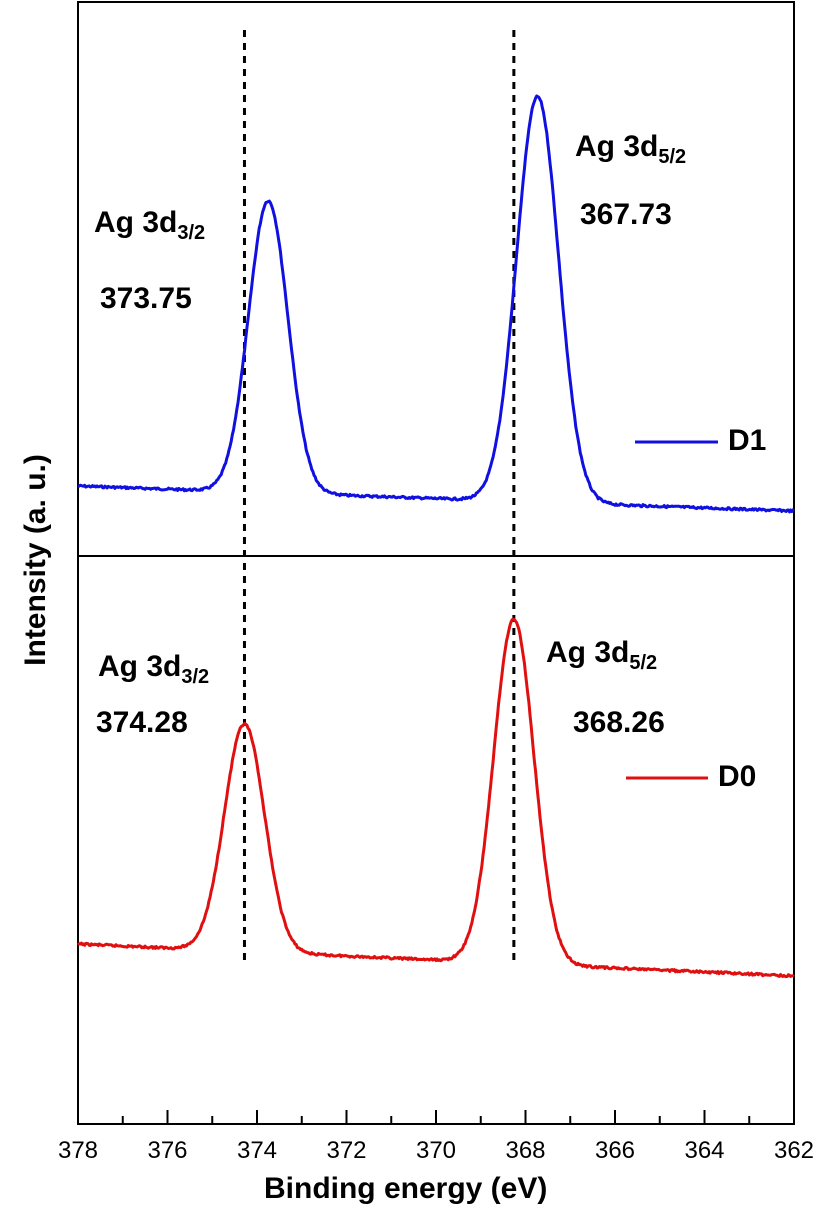  What do you see at coordinates (794, 1150) in the screenshot?
I see `x-tick-label: 362` at bounding box center [794, 1150].